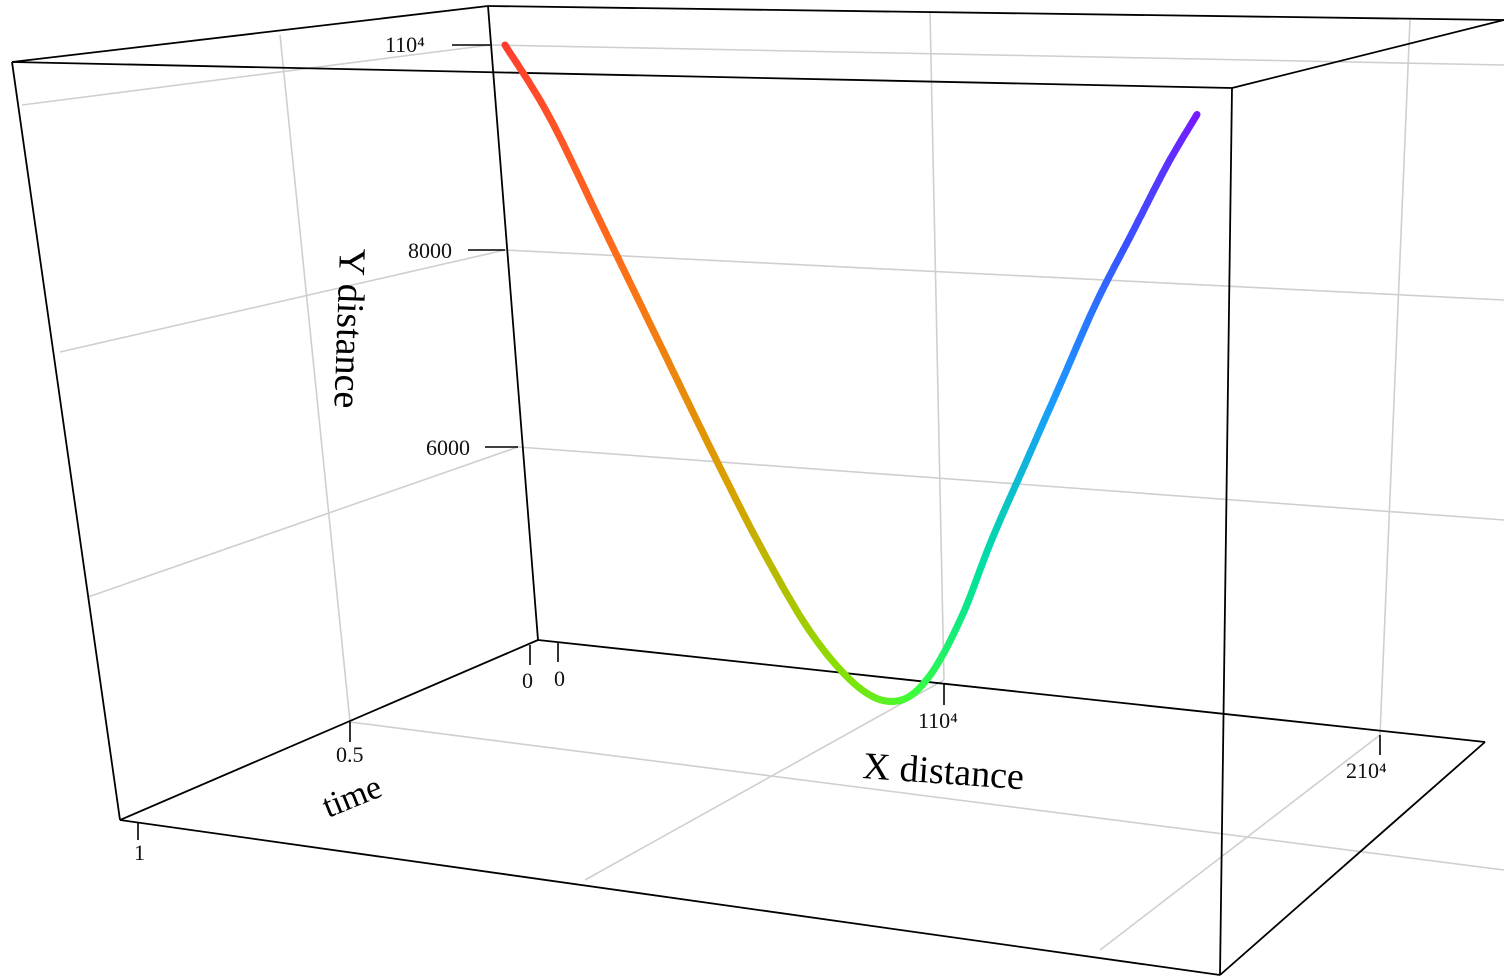  What do you see at coordinates (527, 680) in the screenshot?
I see `time-tick-label: 0` at bounding box center [527, 680].